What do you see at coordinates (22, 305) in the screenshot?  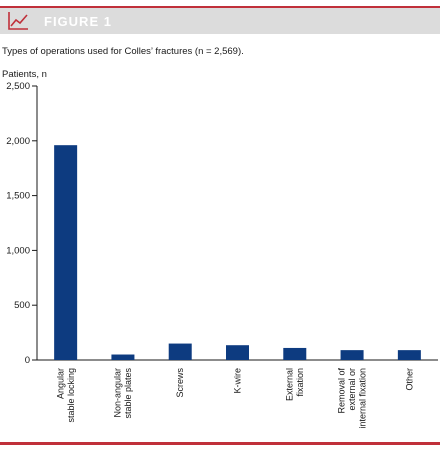 I see `y-tick-label: 500` at bounding box center [22, 305].